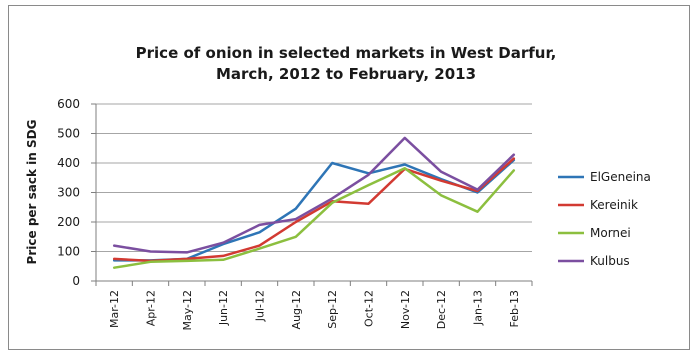 Image resolution: width=699 pixels, height=356 pixels. What do you see at coordinates (68, 222) in the screenshot?
I see `y-tick-label: 200` at bounding box center [68, 222].